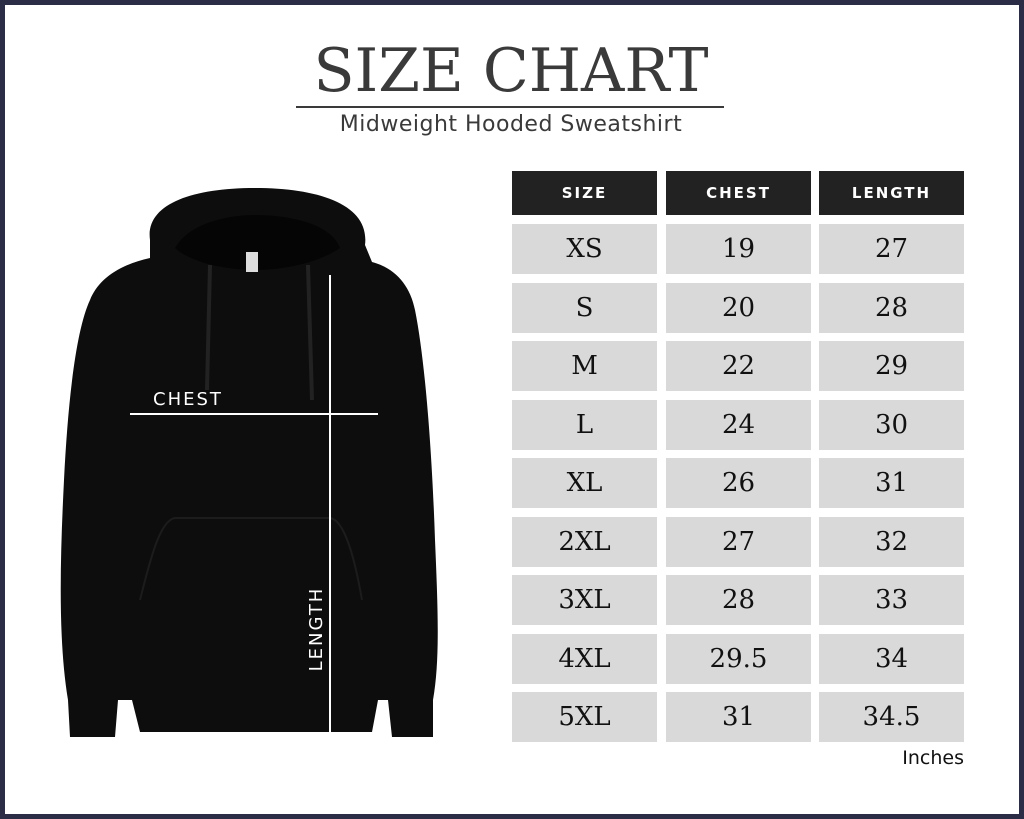  Describe the element at coordinates (738, 193) in the screenshot. I see `header-chest: CHEST` at that location.